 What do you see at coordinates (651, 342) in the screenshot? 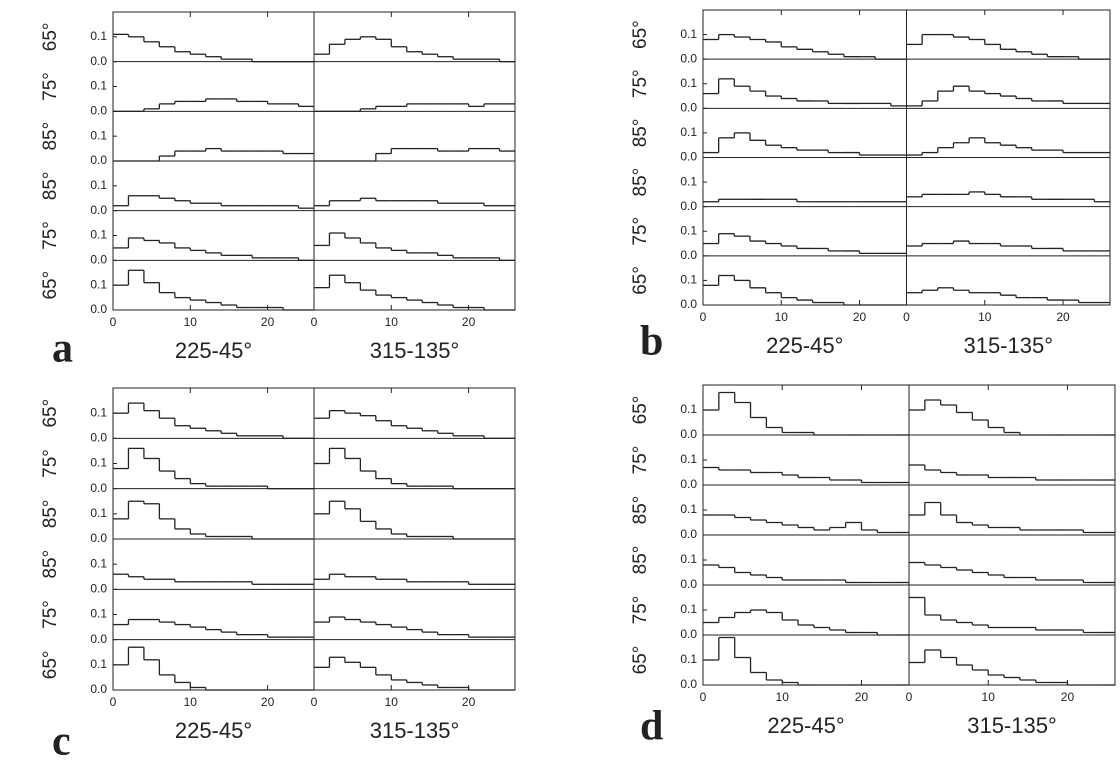
I see `panel-letter: b` at bounding box center [651, 342].